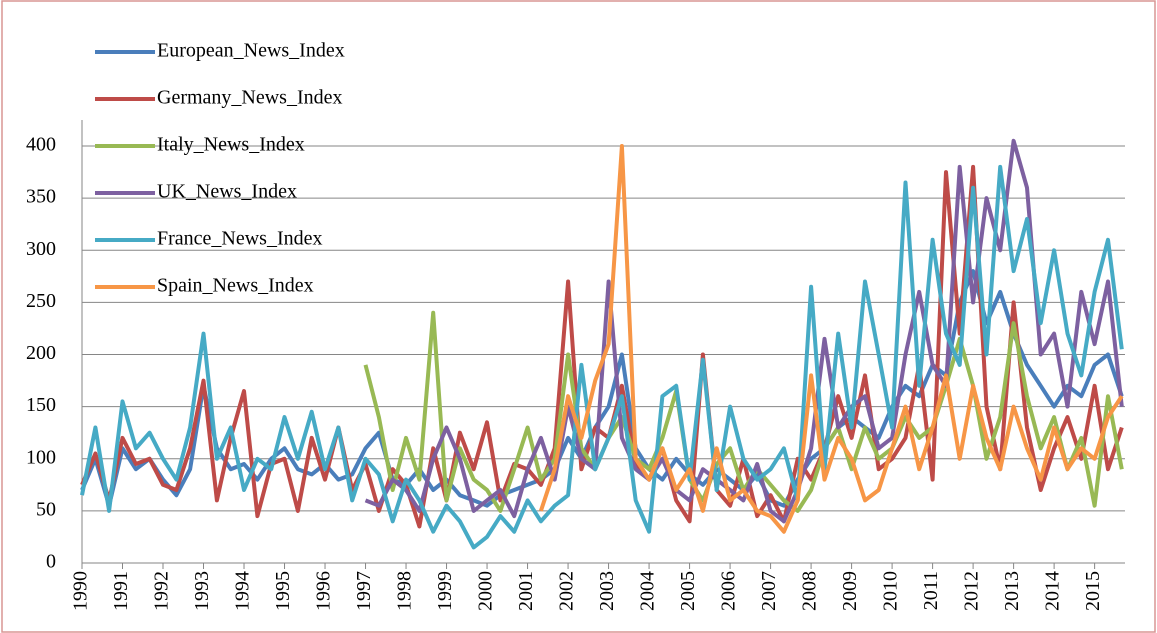 The height and width of the screenshot is (633, 1157). I want to click on x-tick-label: 1998, so click(405, 591).